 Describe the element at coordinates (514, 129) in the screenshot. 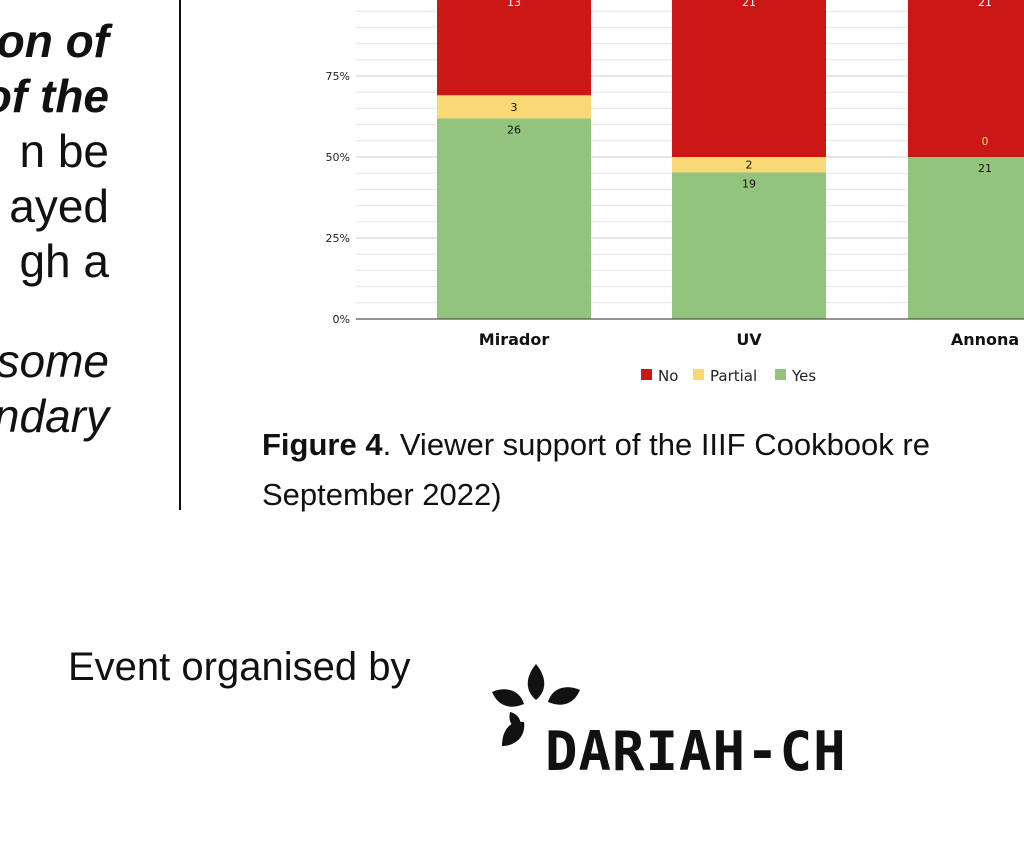

I see `data-label: 26` at that location.